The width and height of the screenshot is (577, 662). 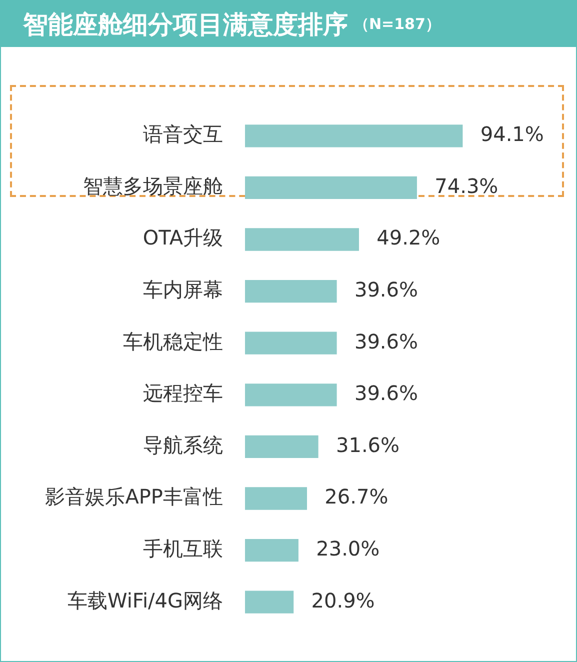 What do you see at coordinates (183, 393) in the screenshot?
I see `y-tick-label: 远程控车` at bounding box center [183, 393].